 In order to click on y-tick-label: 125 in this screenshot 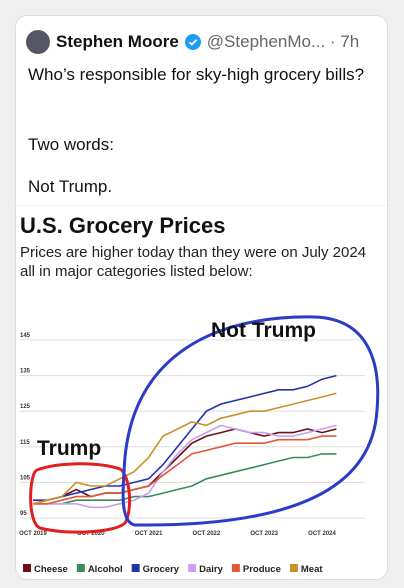, I will do `click(25, 407)`.